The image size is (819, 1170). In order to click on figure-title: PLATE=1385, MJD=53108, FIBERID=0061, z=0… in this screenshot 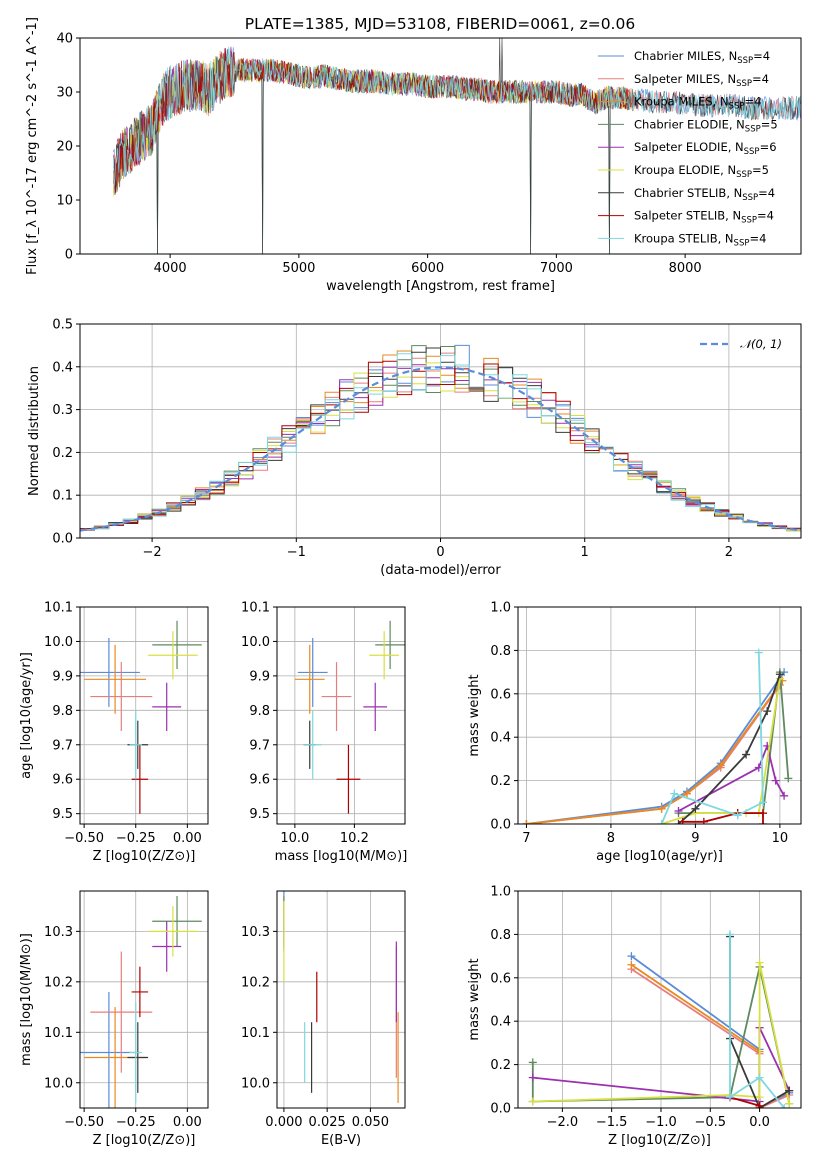, I will do `click(440, 24)`.